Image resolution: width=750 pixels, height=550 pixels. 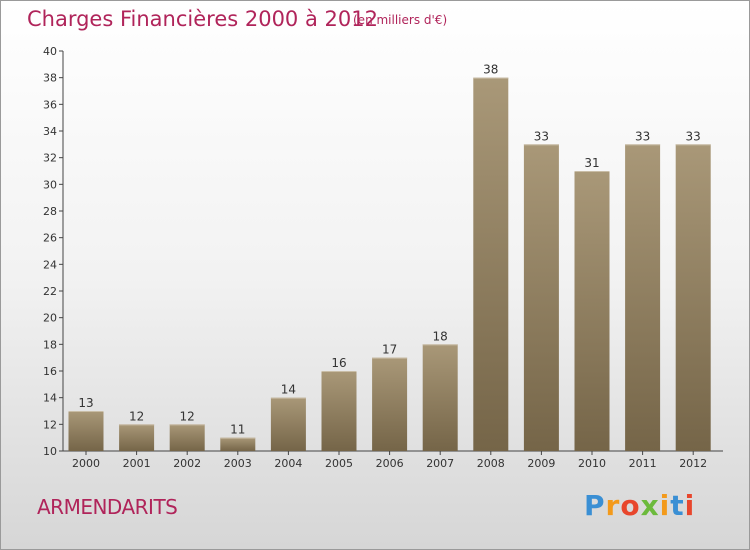 I want to click on data-label: 13, so click(x=85, y=403).